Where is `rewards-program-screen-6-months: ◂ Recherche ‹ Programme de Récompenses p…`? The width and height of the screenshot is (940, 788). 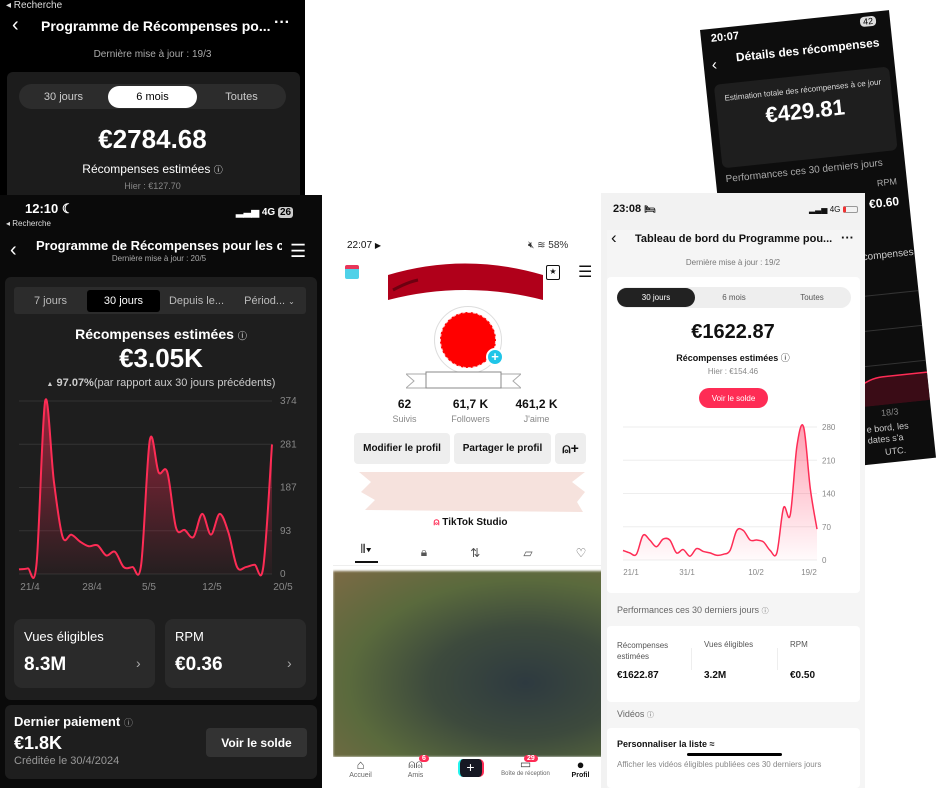 rewards-program-screen-6-months: ◂ Recherche ‹ Programme de Récompenses p… is located at coordinates (152, 97).